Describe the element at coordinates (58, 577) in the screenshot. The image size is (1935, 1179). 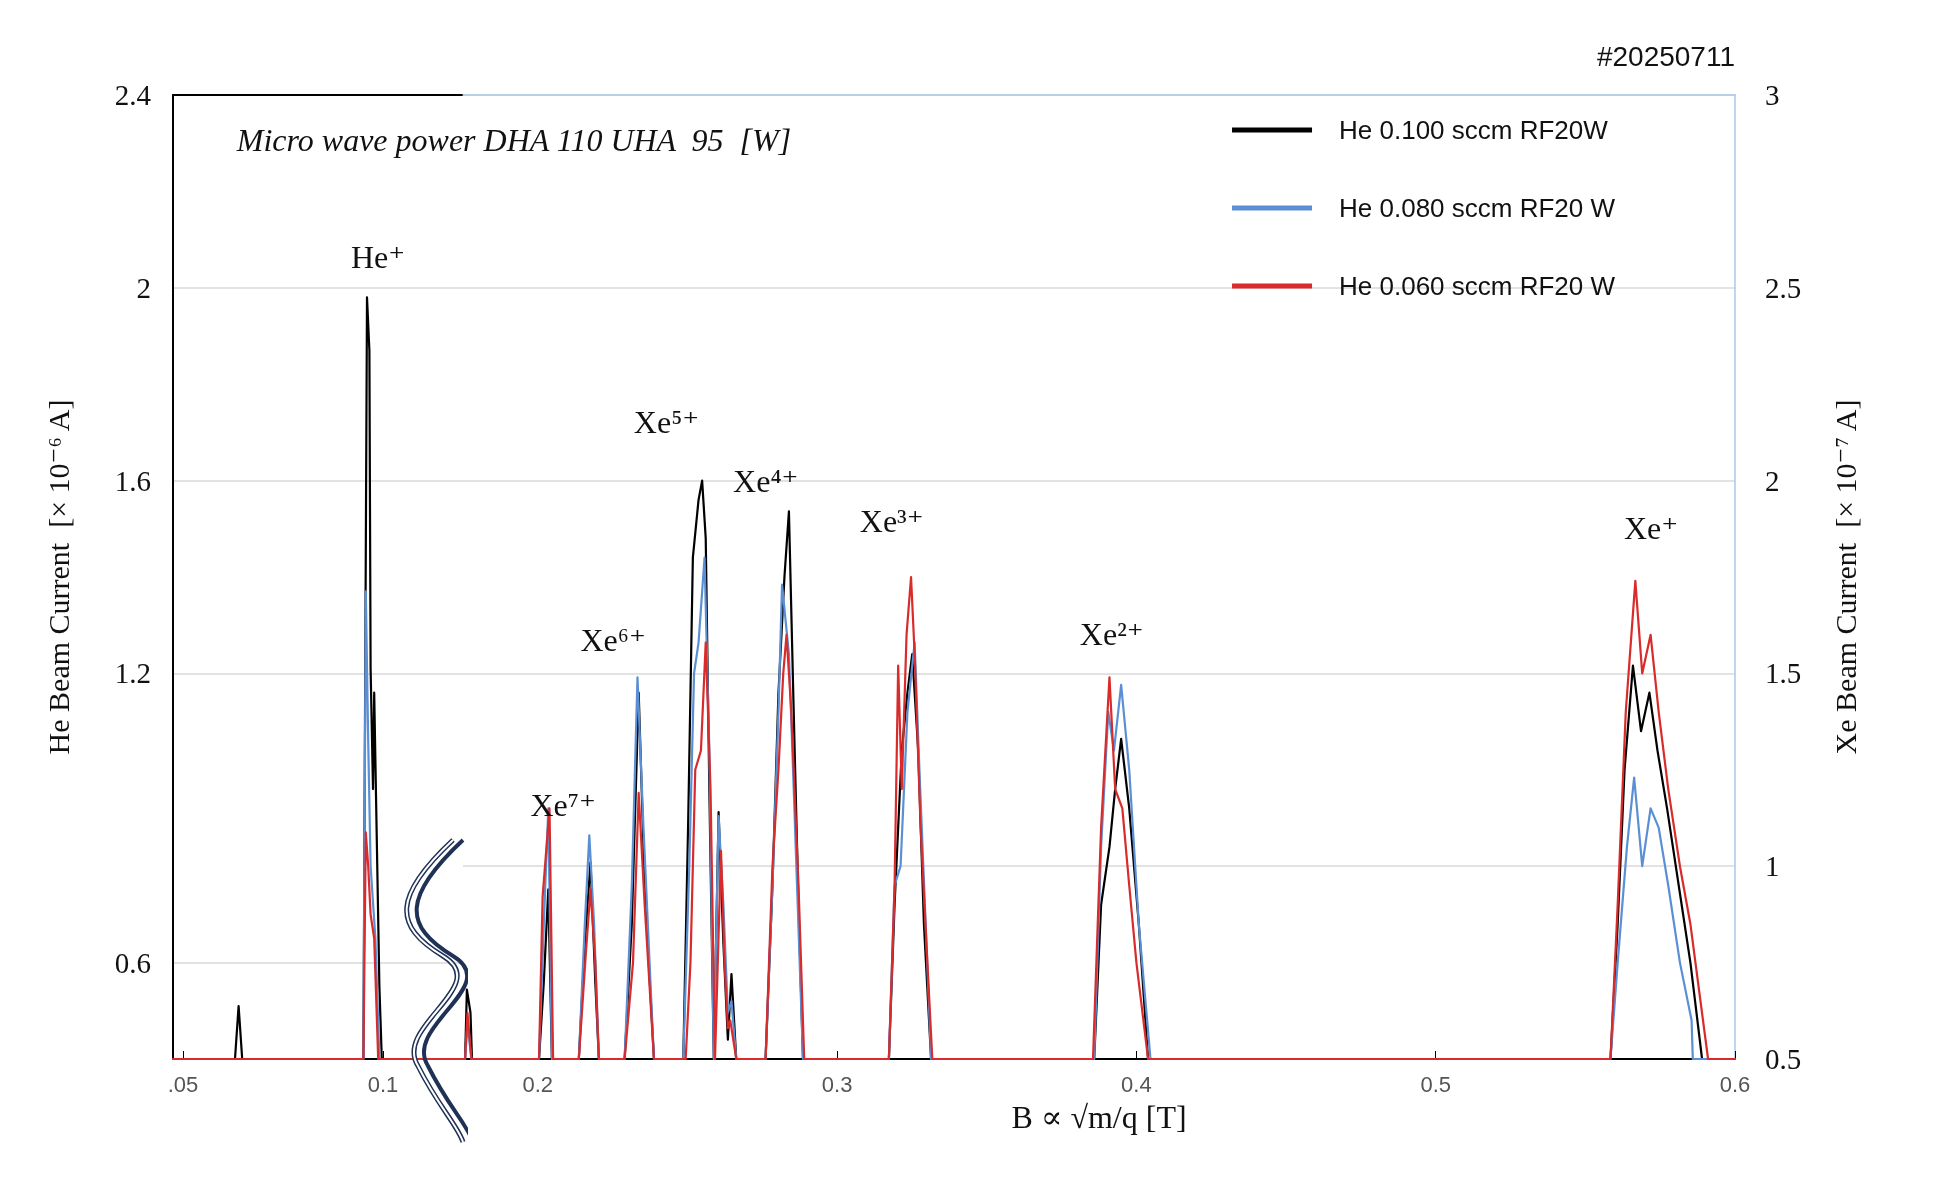
I see `y-axis-title: He Beam Current [× 10⁻⁶ A]` at that location.